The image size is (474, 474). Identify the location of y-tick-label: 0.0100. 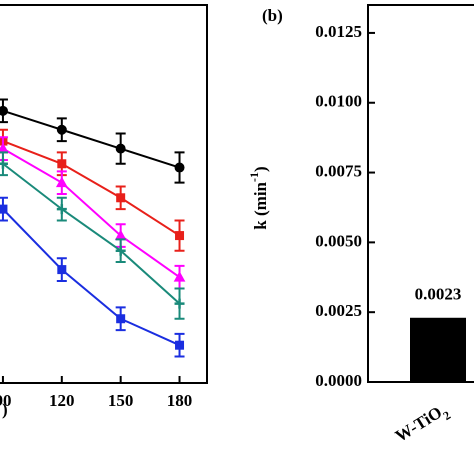
(338, 101).